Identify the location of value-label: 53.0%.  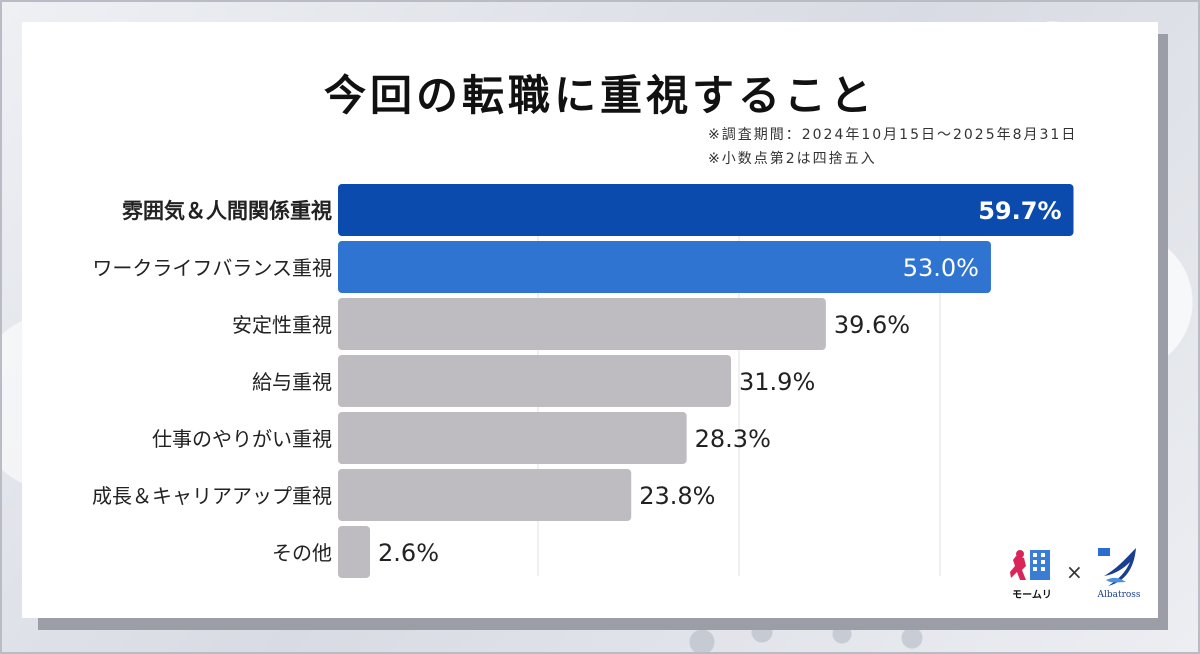
(941, 268).